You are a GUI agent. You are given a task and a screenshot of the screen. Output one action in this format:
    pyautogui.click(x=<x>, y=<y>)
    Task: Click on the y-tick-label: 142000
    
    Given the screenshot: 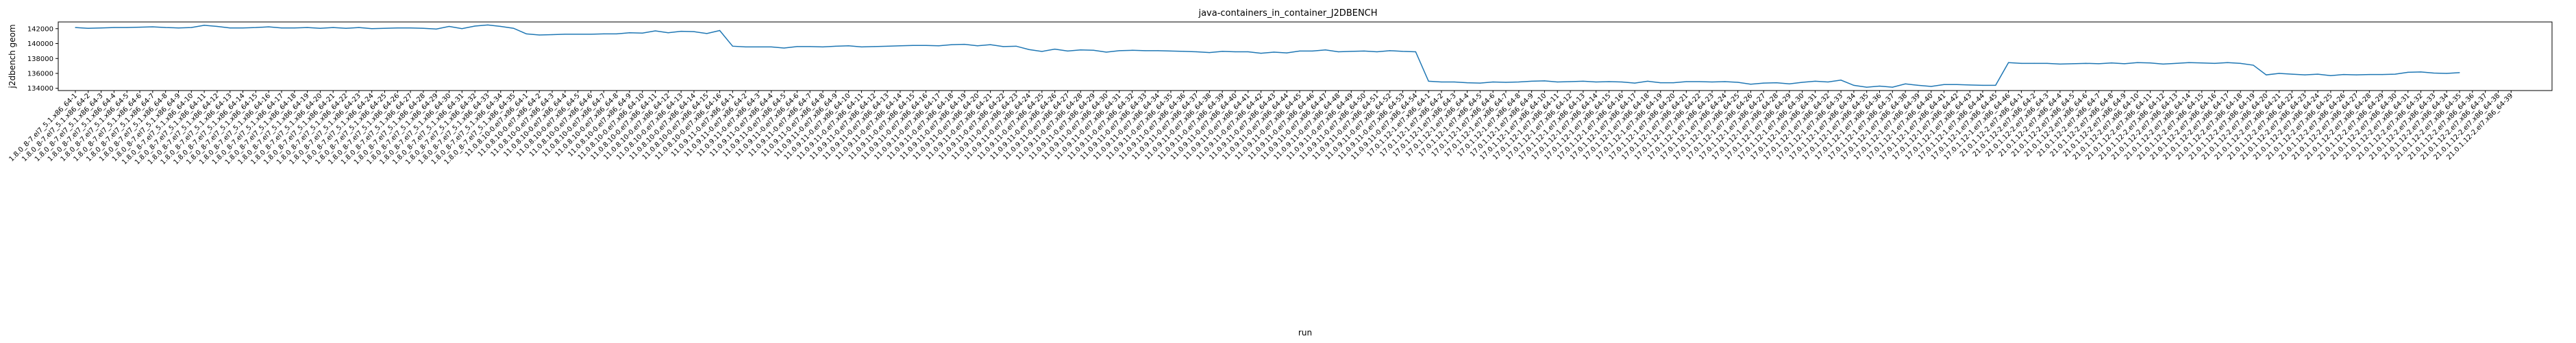 What is the action you would take?
    pyautogui.click(x=40, y=29)
    